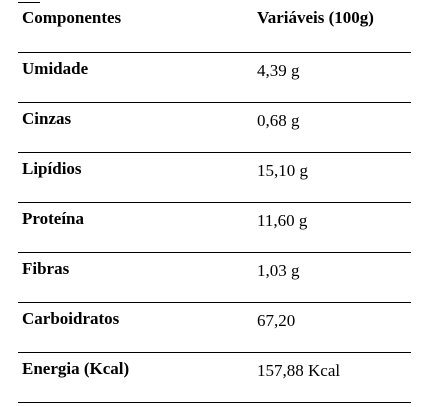 This screenshot has height=407, width=429. Describe the element at coordinates (278, 70) in the screenshot. I see `row-value: 4,39 g` at that location.